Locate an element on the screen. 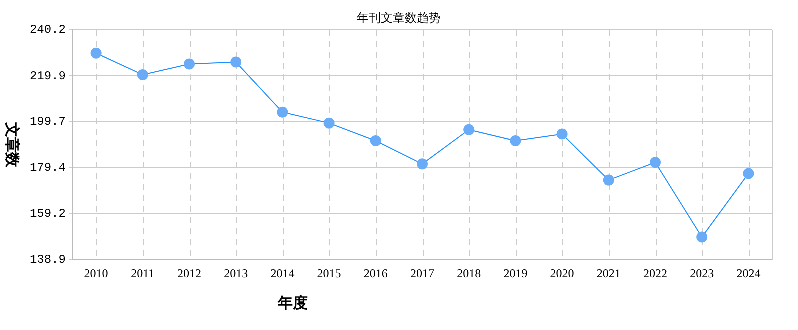 The image size is (798, 330). x-tick-label: 2019 is located at coordinates (516, 273).